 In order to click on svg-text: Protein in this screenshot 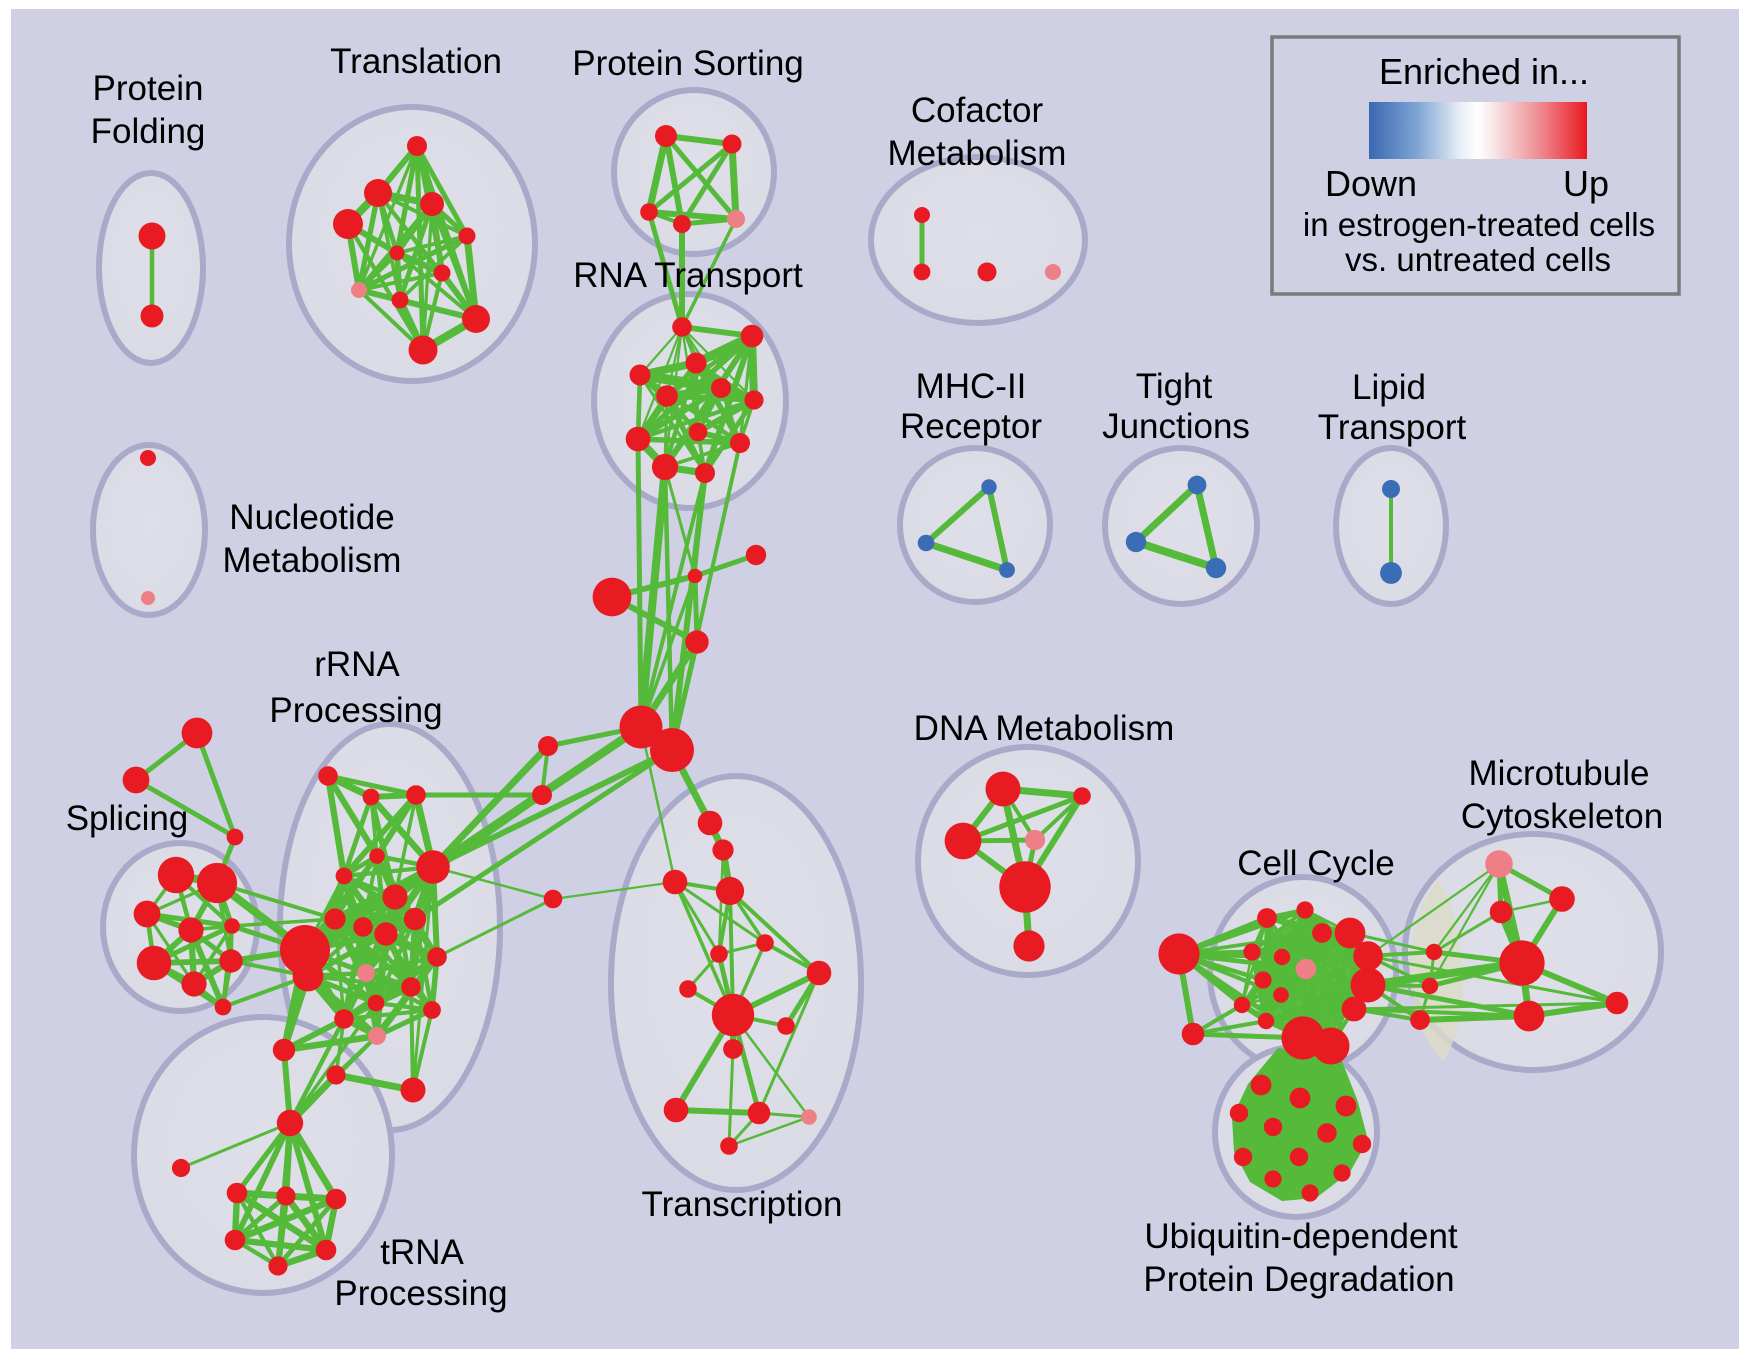, I will do `click(148, 88)`.